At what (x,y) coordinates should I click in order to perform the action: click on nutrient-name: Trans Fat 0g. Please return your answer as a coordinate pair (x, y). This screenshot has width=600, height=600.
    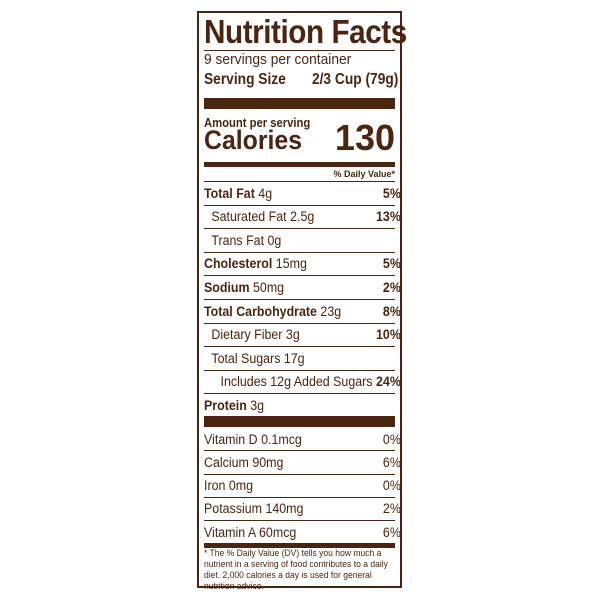
    Looking at the image, I should click on (242, 240).